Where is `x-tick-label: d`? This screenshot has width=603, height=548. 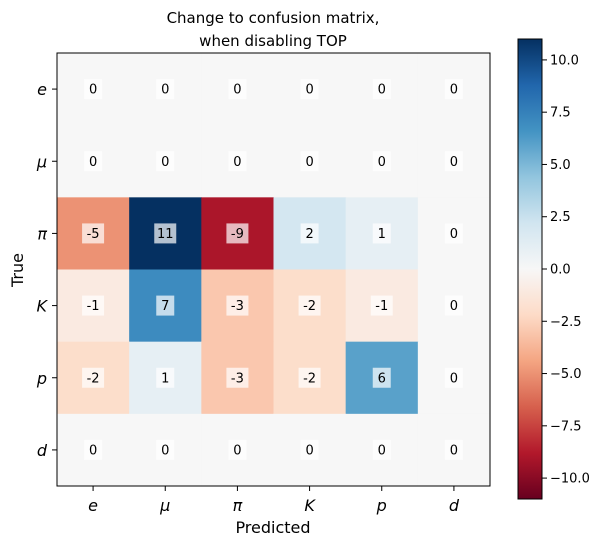
x-tick-label: d is located at coordinates (454, 505).